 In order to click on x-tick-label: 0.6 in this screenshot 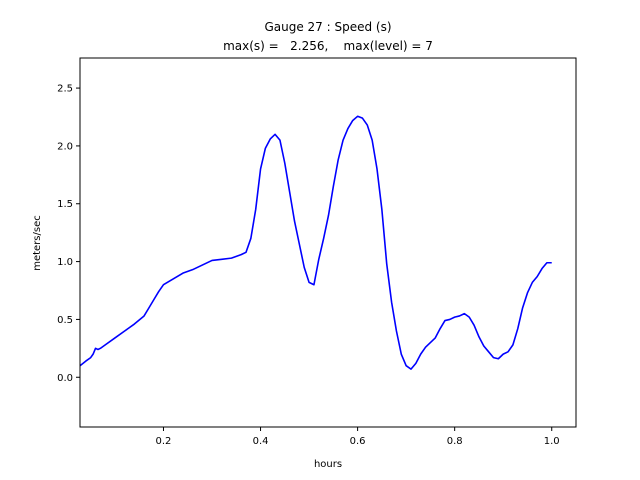, I will do `click(358, 441)`.